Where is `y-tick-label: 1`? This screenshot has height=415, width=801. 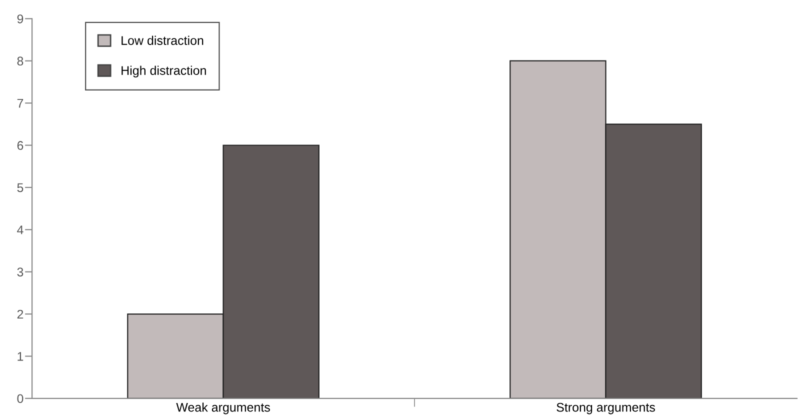 y-tick-label: 1 is located at coordinates (21, 356).